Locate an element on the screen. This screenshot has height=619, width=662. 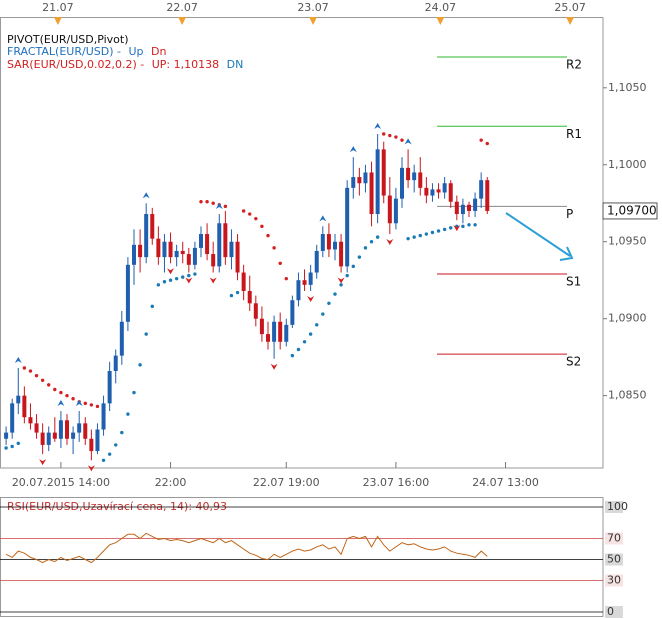
day-label: 23.07 is located at coordinates (313, 7).